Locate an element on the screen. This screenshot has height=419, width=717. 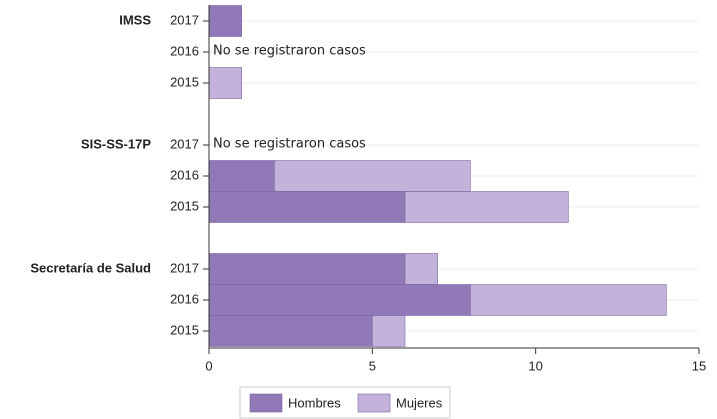
legend-label: Hombres is located at coordinates (314, 402).